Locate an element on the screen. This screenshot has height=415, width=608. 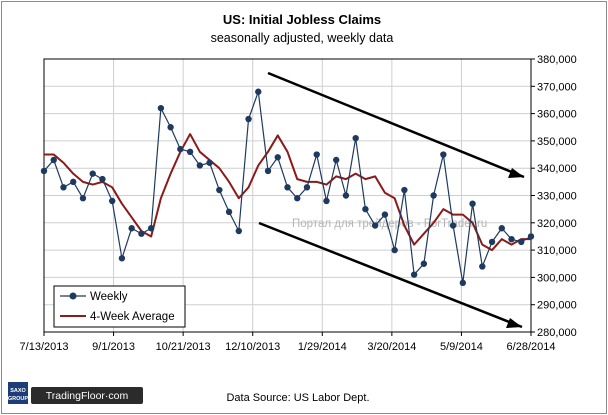
x-tick-label: 12/10/2013 is located at coordinates (252, 347).